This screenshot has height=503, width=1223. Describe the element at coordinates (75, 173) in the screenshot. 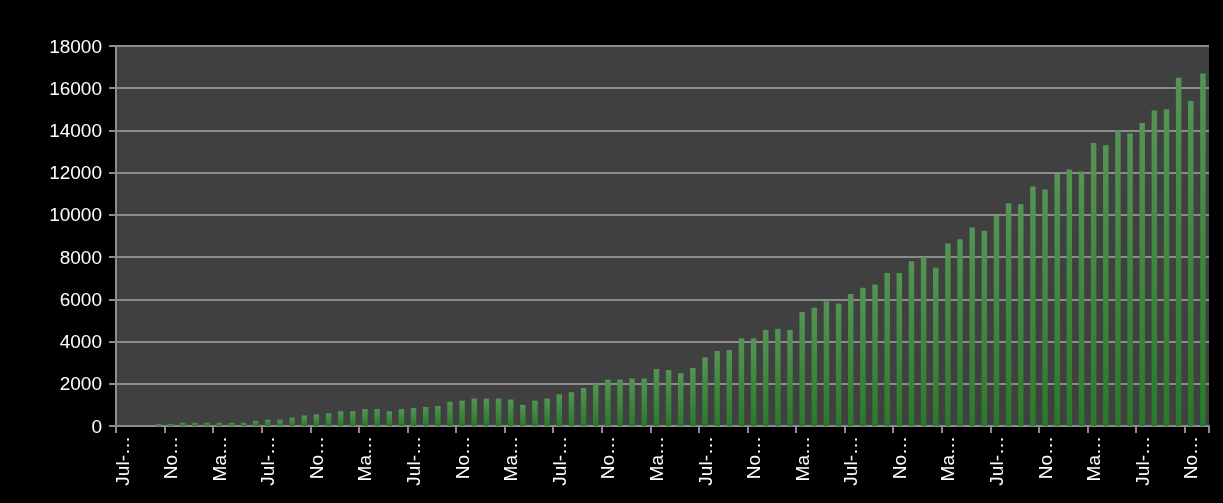

I see `y-tick-label: 12000` at that location.